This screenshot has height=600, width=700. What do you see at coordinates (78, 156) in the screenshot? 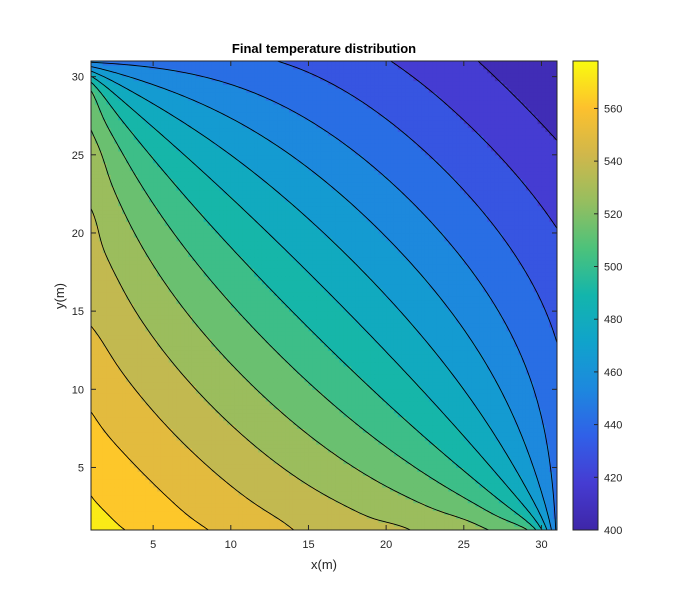
I see `y-tick-label: 25` at bounding box center [78, 156].